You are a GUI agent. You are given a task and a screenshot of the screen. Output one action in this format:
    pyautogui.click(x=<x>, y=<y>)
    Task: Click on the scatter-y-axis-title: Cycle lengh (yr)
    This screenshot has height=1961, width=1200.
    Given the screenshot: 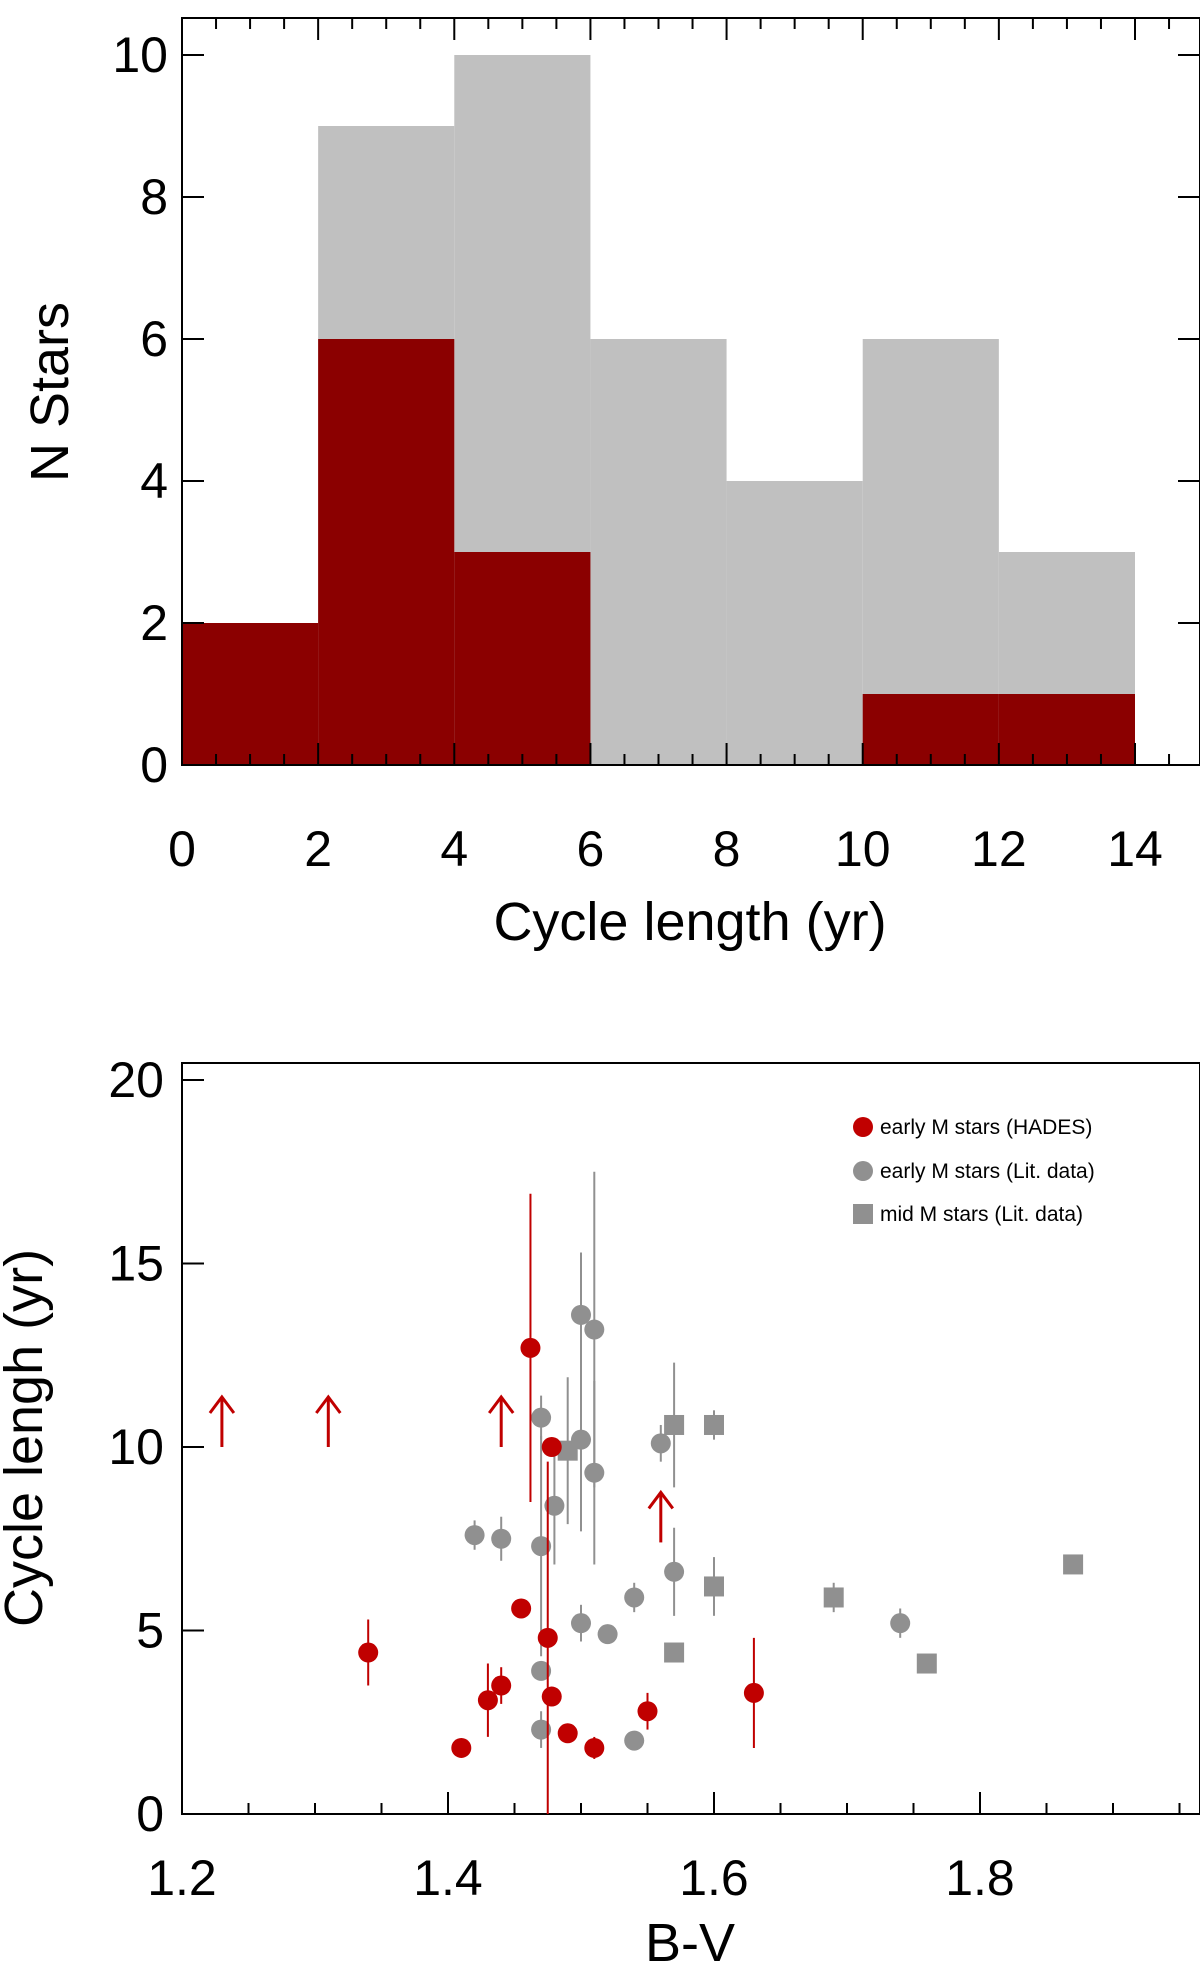 What is the action you would take?
    pyautogui.click(x=27, y=1438)
    